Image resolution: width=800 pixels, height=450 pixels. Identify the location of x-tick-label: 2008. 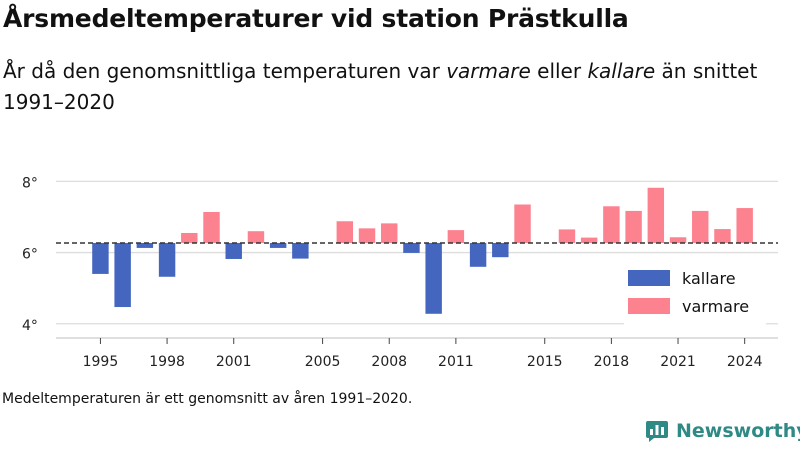
(389, 362).